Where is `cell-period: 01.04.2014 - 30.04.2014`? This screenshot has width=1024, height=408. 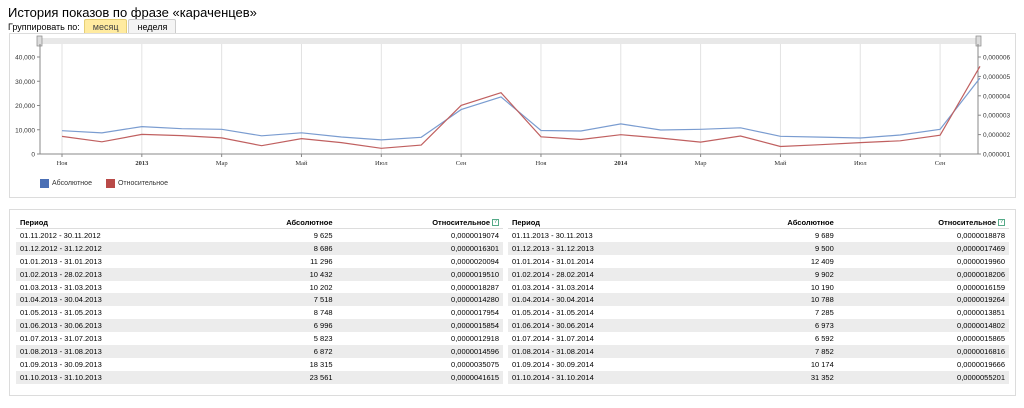 cell-period: 01.04.2014 - 30.04.2014 is located at coordinates (611, 300).